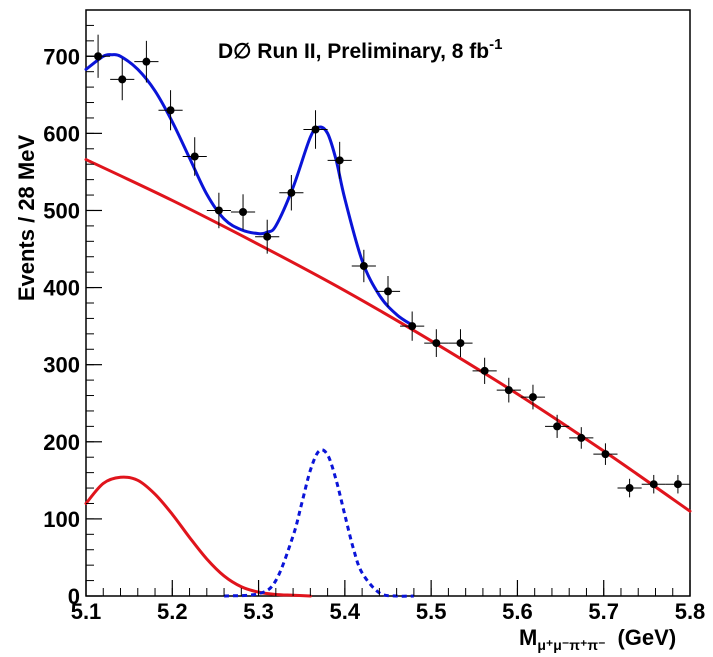 This screenshot has height=657, width=713. Describe the element at coordinates (61, 442) in the screenshot. I see `y-tick-label: 200` at that location.